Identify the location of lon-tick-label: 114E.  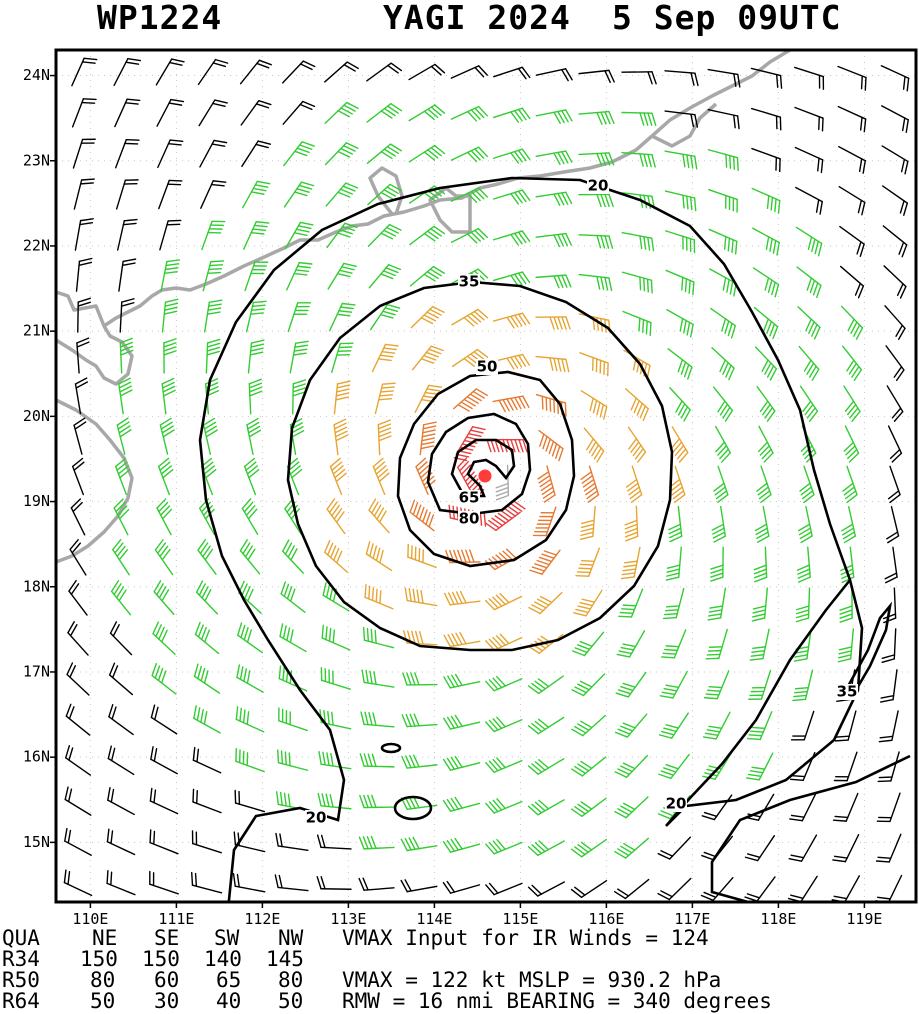
(434, 919).